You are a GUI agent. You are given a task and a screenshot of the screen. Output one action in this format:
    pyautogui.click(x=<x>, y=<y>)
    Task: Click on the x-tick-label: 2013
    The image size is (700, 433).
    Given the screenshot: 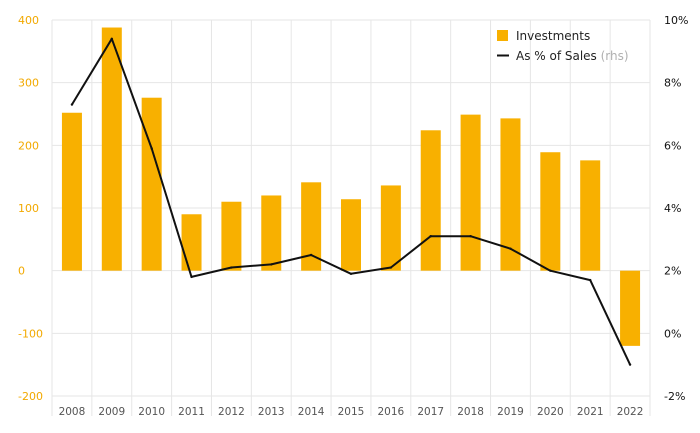 What is the action you would take?
    pyautogui.click(x=271, y=412)
    